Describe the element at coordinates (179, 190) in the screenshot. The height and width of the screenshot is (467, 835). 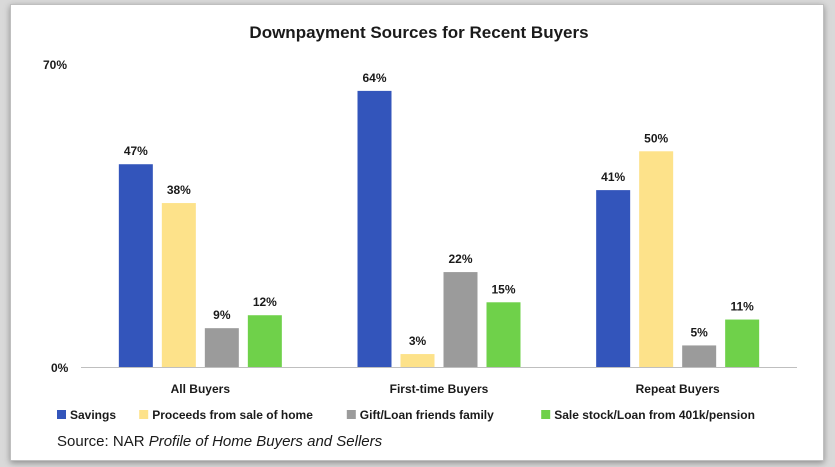
I see `data-label-2-1: 38%` at that location.